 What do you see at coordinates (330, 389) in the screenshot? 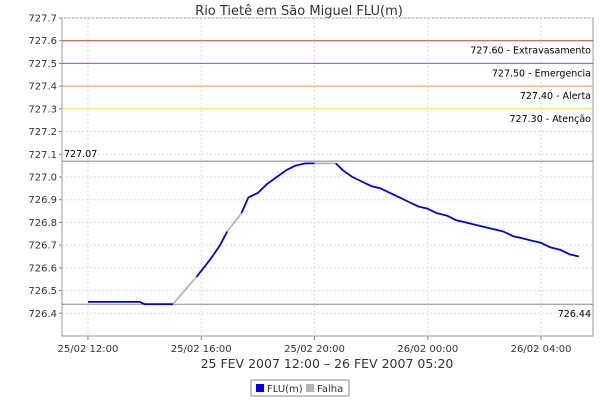
I see `legend-label-falha: Falha` at bounding box center [330, 389].